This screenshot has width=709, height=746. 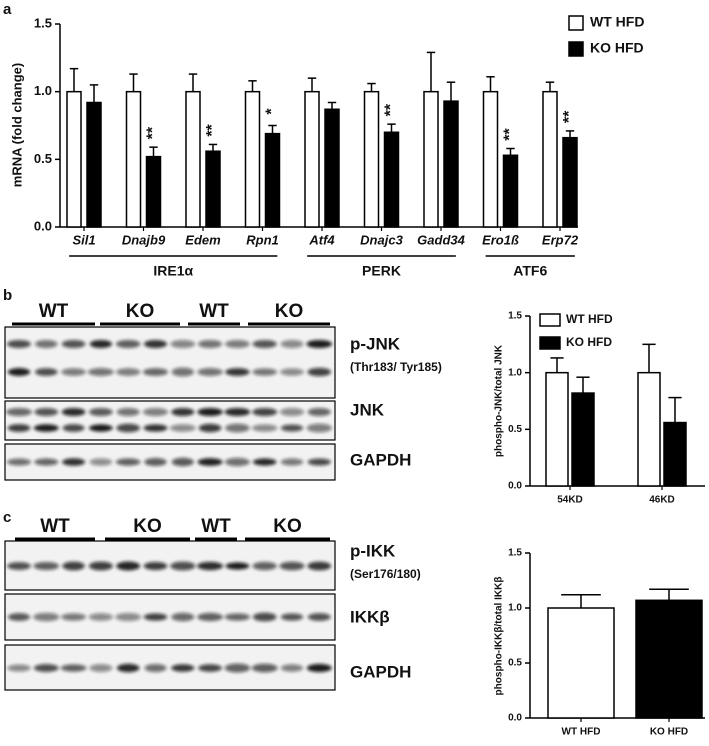 What do you see at coordinates (7, 9) in the screenshot?
I see `panel-label: a` at bounding box center [7, 9].